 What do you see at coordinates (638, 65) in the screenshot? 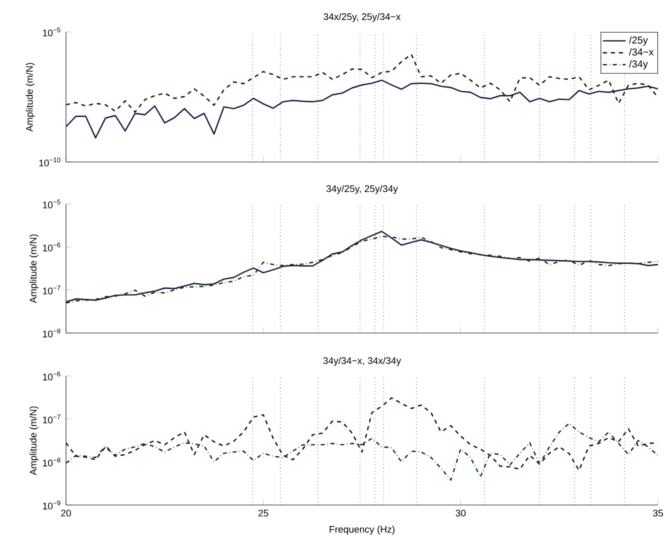
I see `legend-label: /34y` at bounding box center [638, 65].